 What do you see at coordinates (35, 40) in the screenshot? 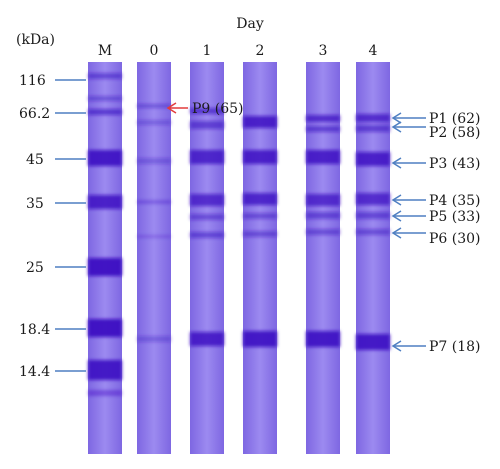
I see `unit-label: (kDa)` at bounding box center [35, 40].